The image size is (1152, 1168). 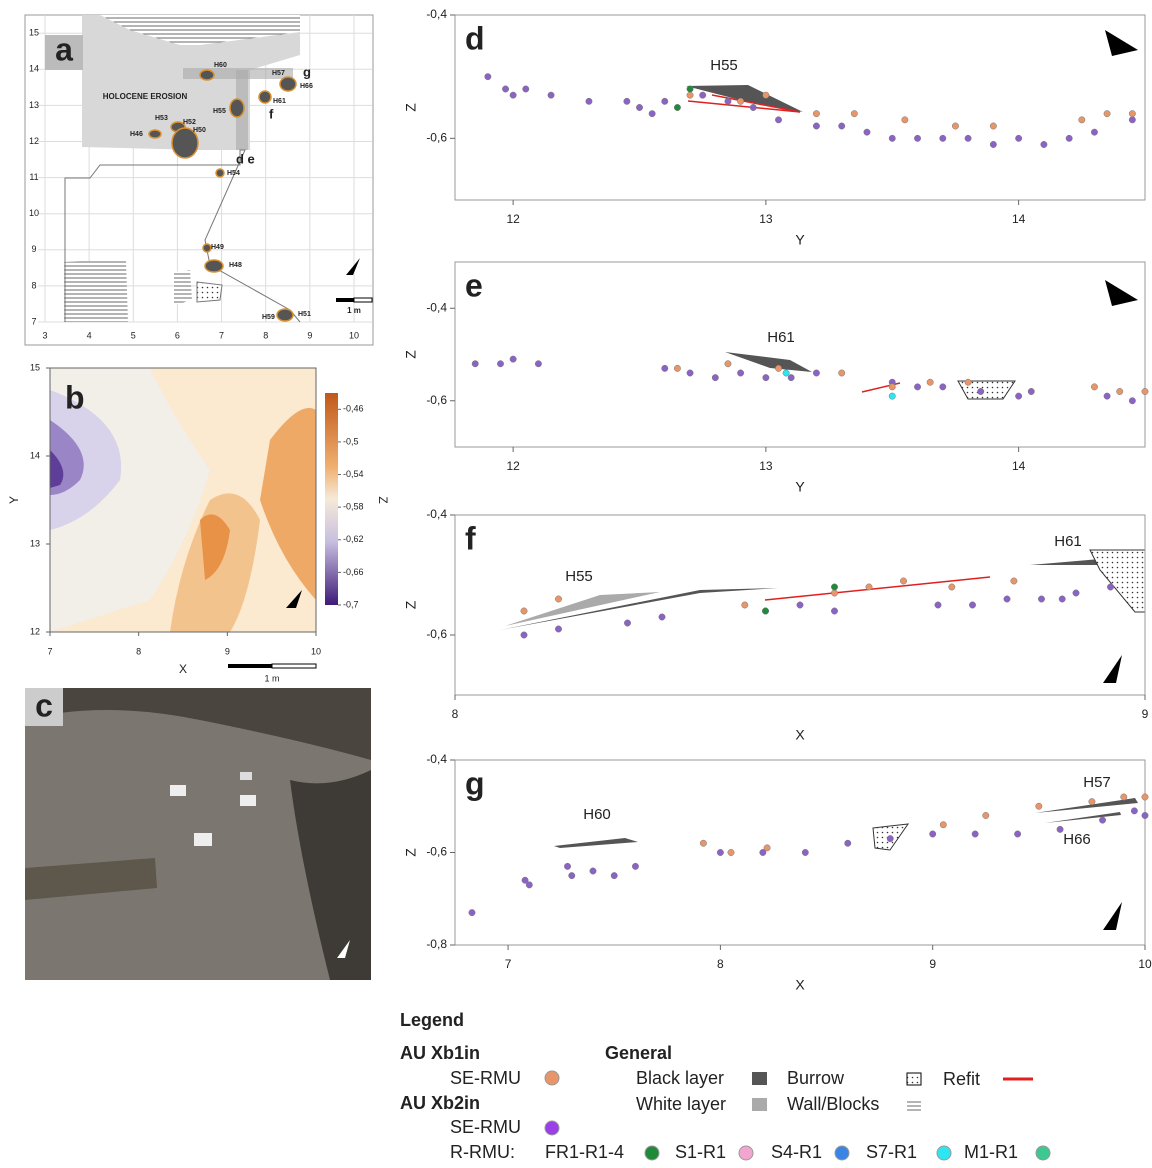 I want to click on colorbar-tick-label: -0,62, so click(x=353, y=539).